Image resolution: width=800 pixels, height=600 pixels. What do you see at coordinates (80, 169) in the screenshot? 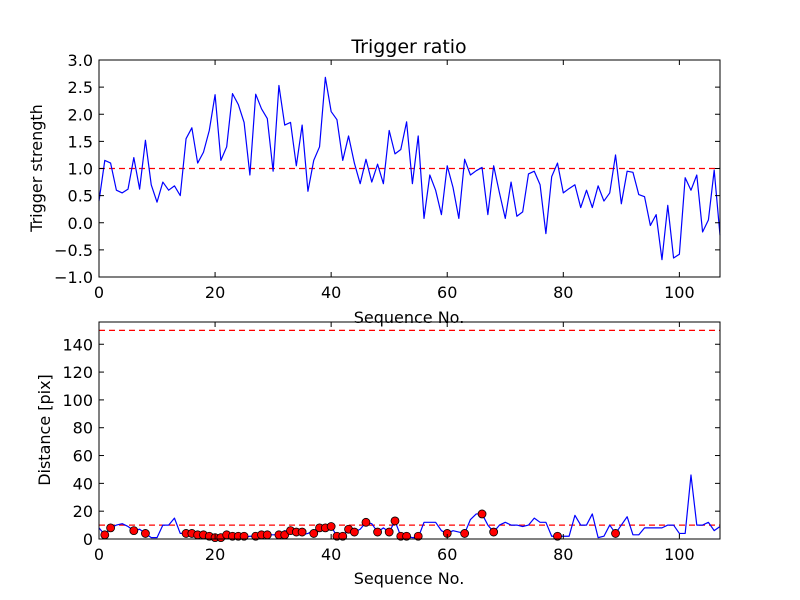
I see `y-tick-label: 1.0` at bounding box center [80, 169].